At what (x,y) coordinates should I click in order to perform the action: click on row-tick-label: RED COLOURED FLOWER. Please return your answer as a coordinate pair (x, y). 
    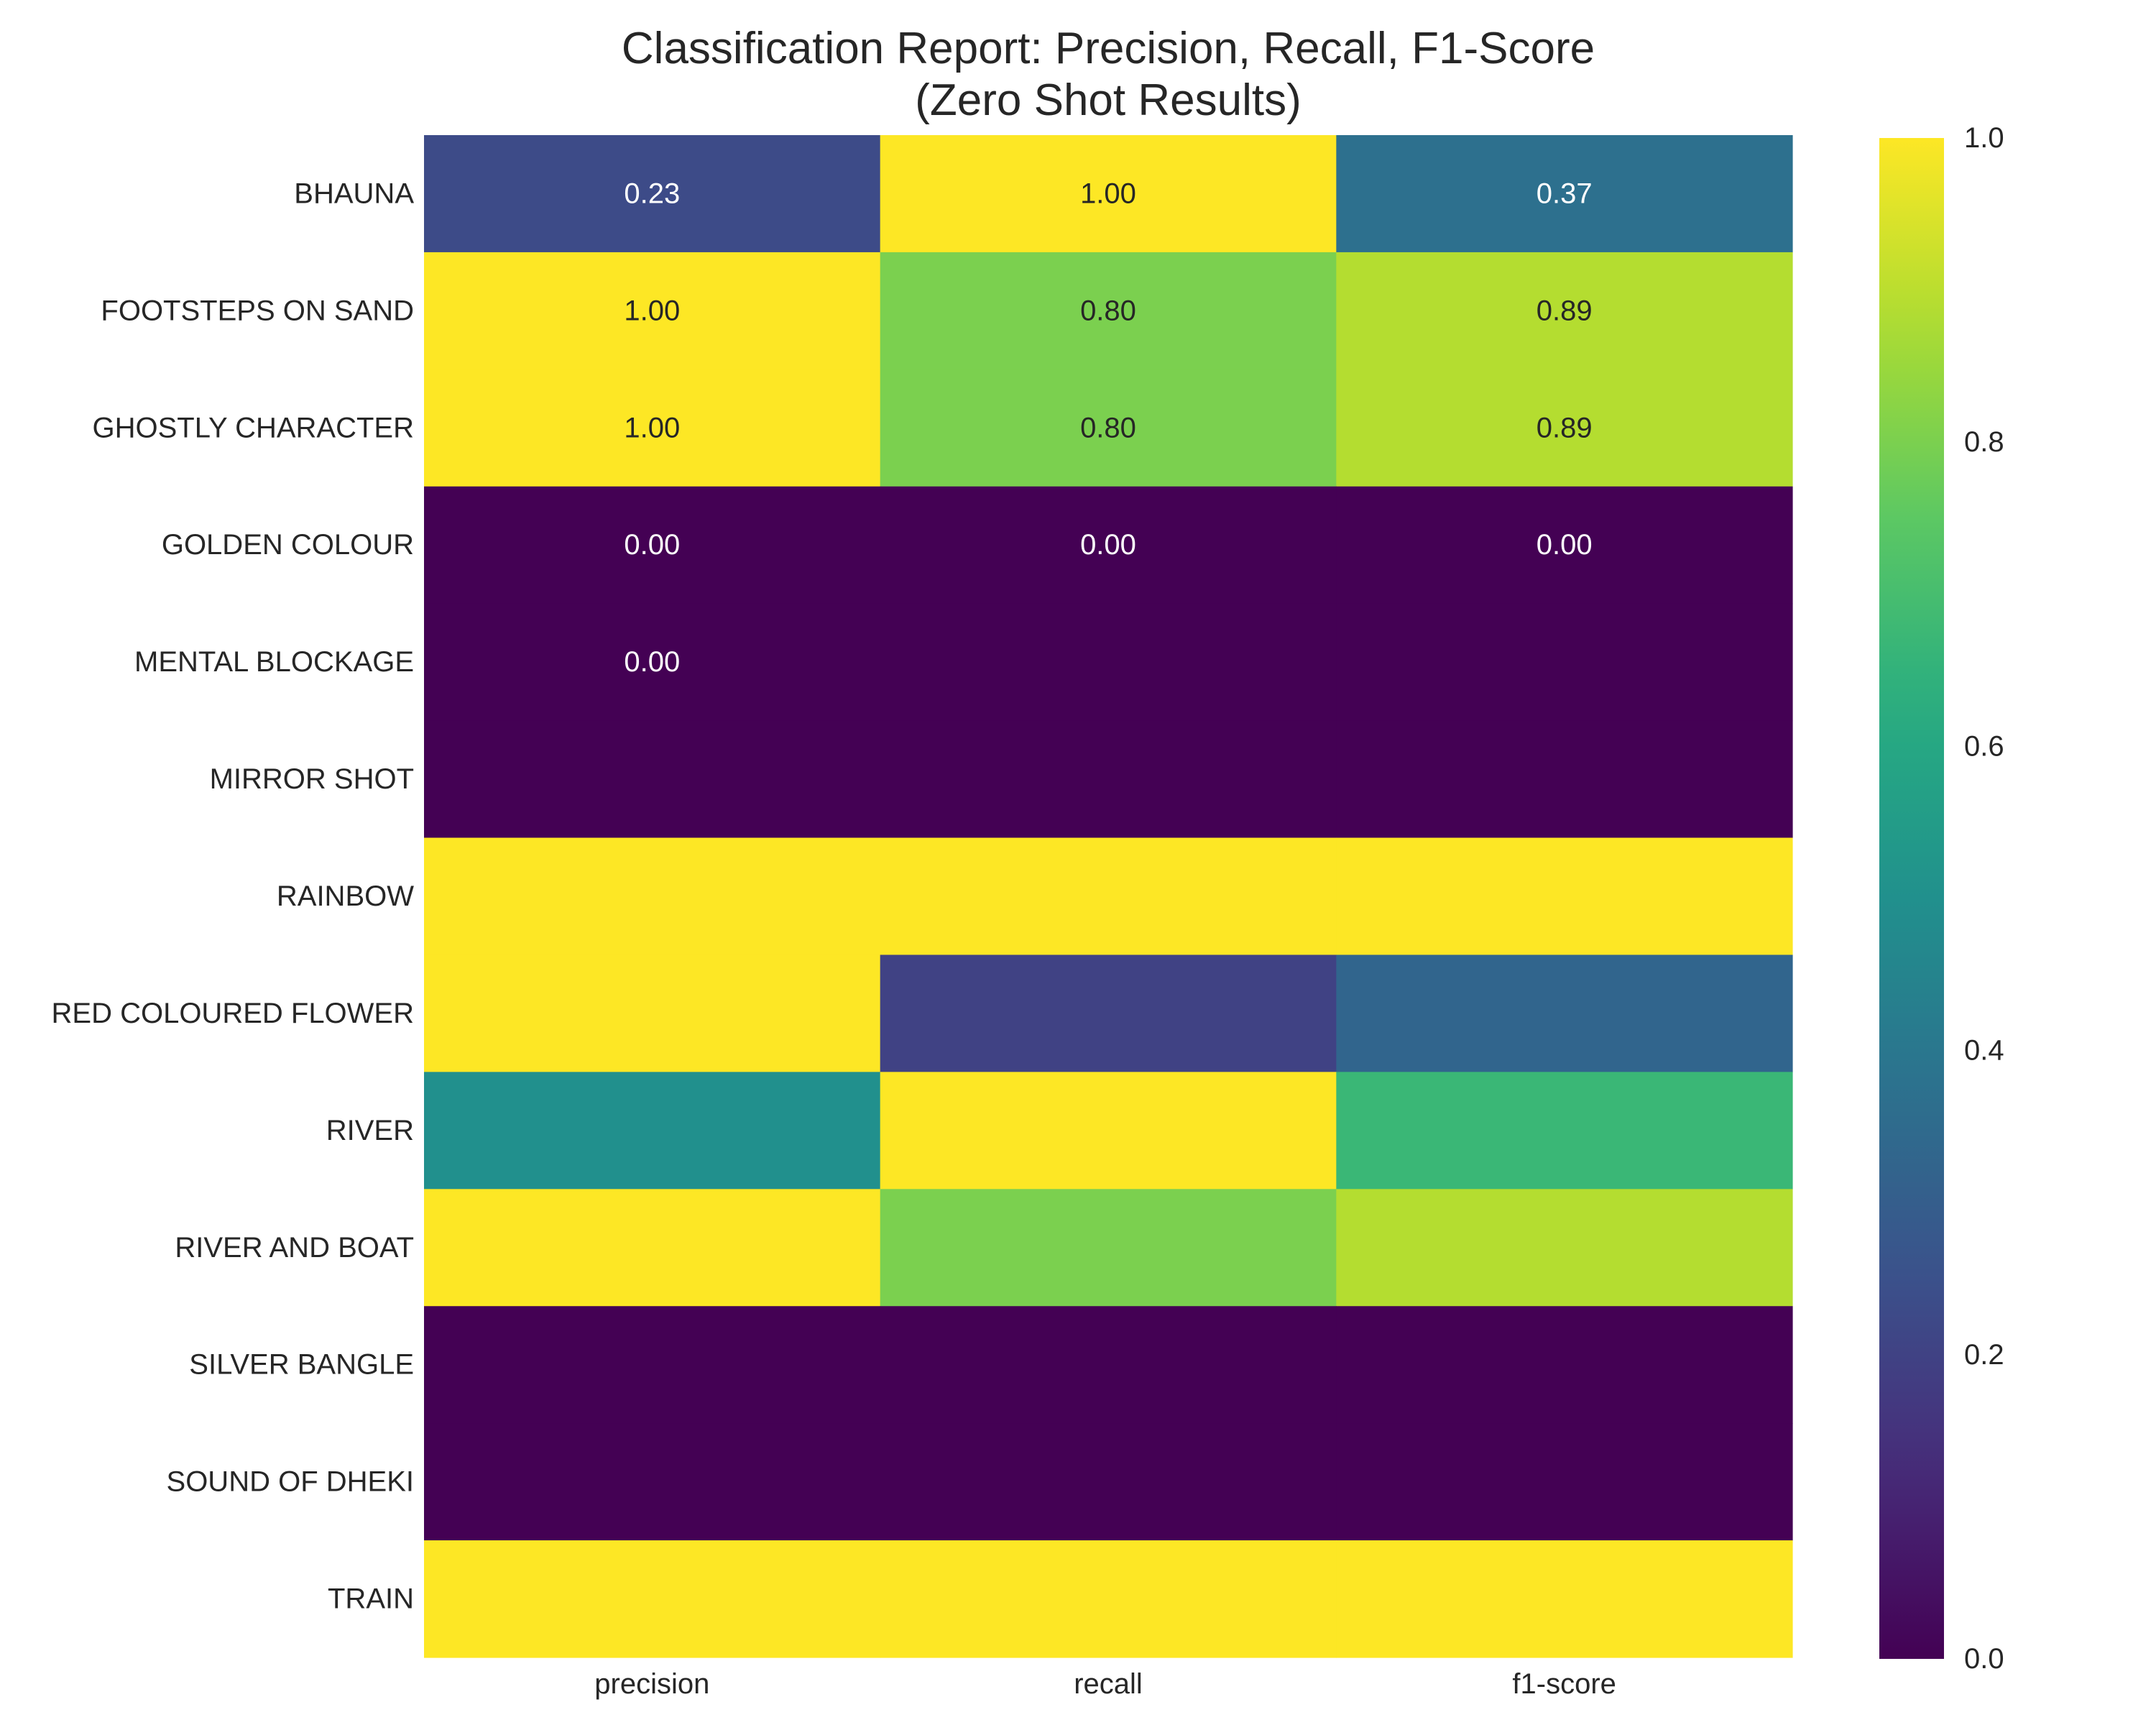
    Looking at the image, I should click on (234, 1013).